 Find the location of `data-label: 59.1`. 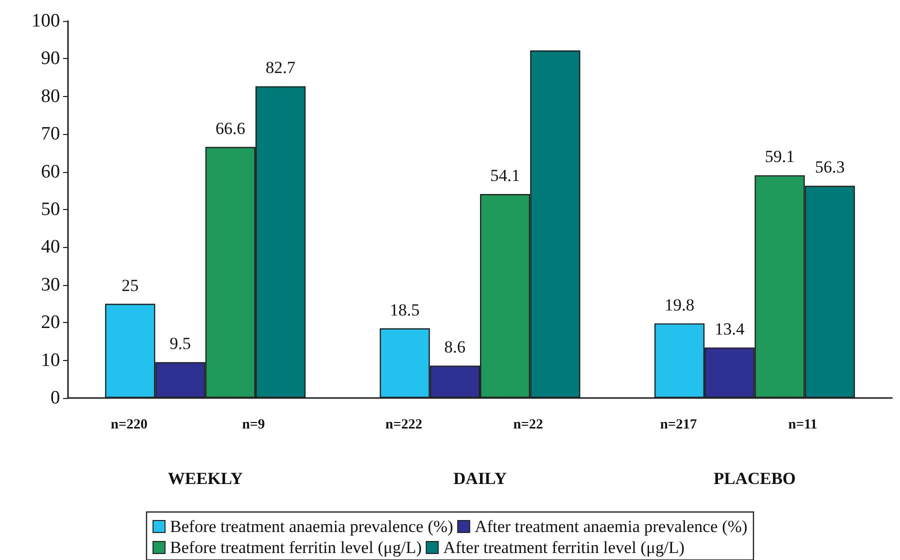

data-label: 59.1 is located at coordinates (779, 156).